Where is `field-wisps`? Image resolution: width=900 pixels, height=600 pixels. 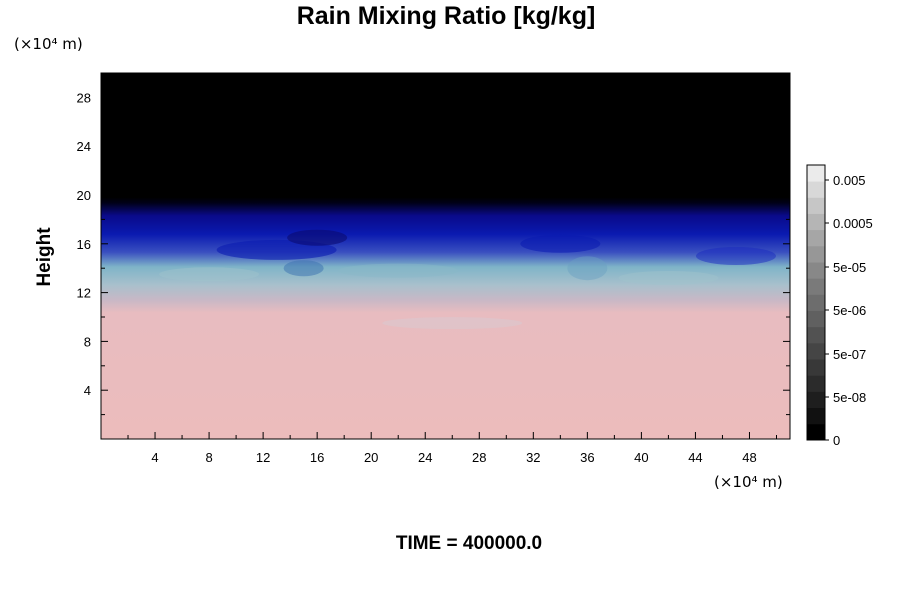 field-wisps is located at coordinates (467, 279).